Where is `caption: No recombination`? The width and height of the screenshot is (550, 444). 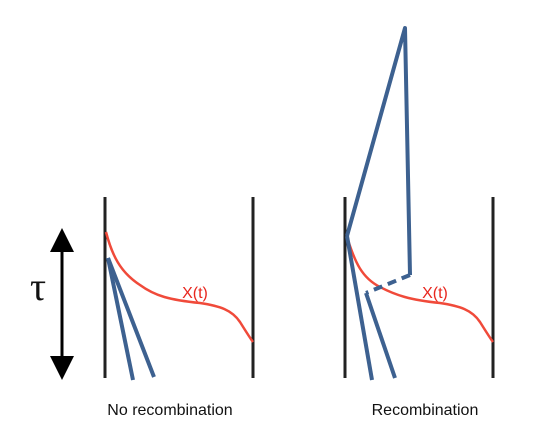
caption: No recombination is located at coordinates (169, 410).